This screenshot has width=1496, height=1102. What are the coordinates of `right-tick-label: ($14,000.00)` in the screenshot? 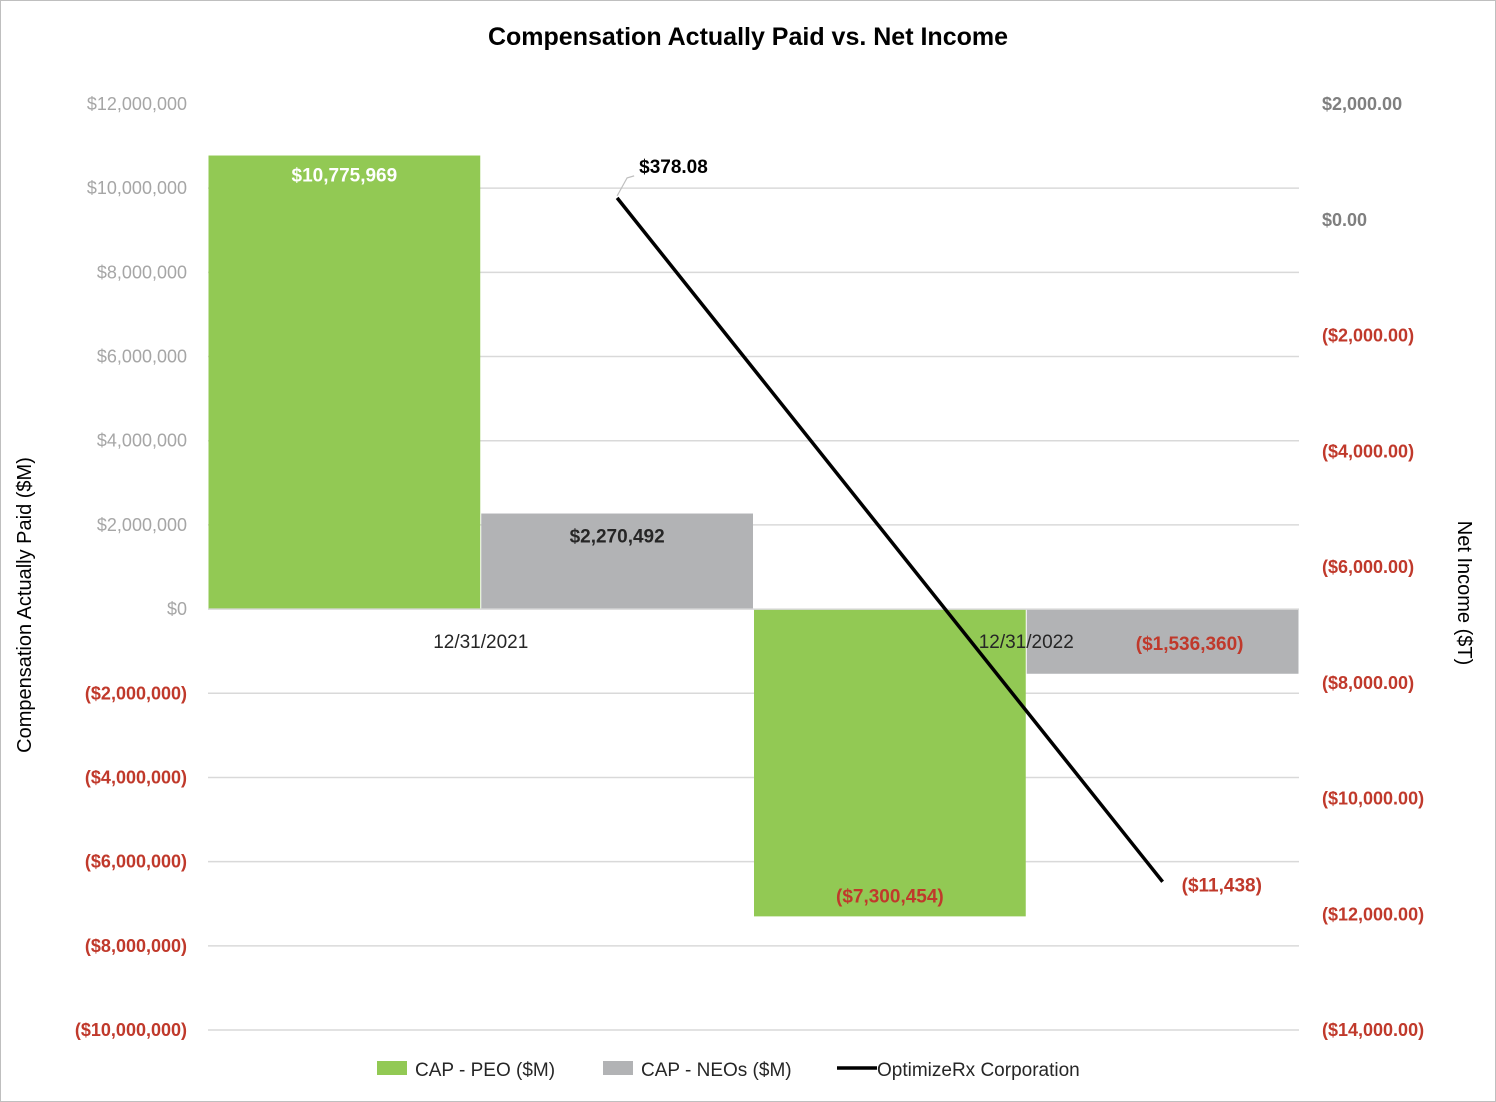 It's located at (1373, 1030).